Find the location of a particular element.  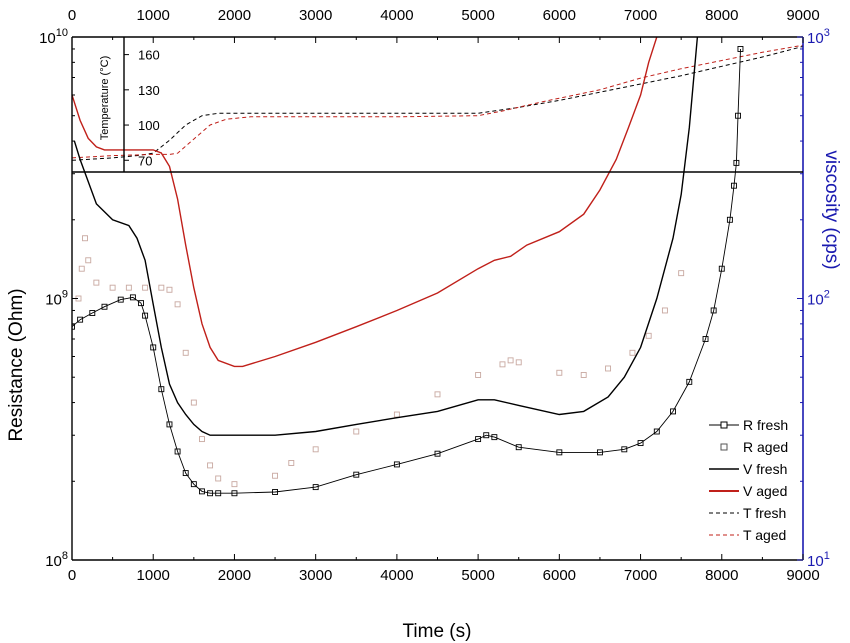

x-tick-label-bottom: 2000 is located at coordinates (234, 575).